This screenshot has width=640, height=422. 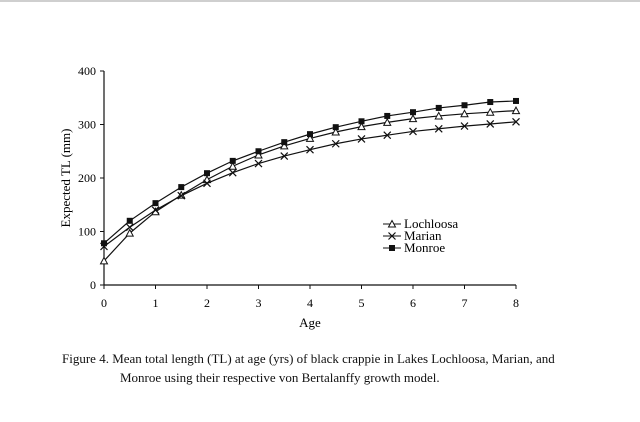 What do you see at coordinates (362, 303) in the screenshot?
I see `x-tick-label: 5` at bounding box center [362, 303].